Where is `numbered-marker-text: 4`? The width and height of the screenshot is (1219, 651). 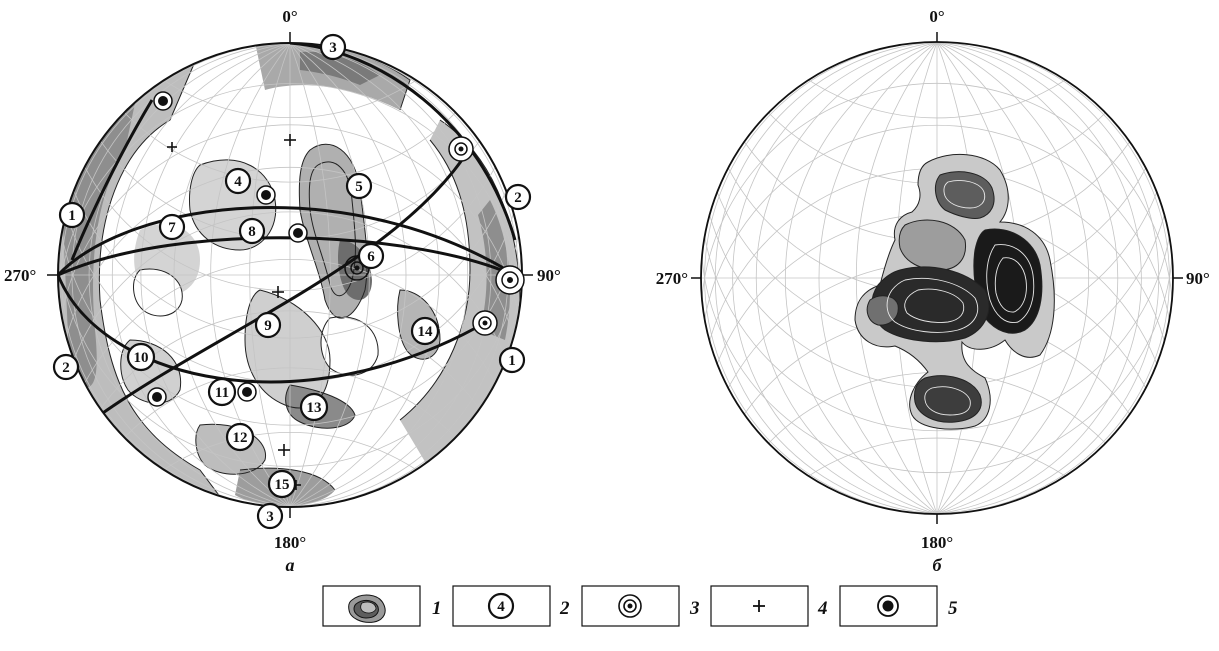 numbered-marker-text: 4 is located at coordinates (238, 182).